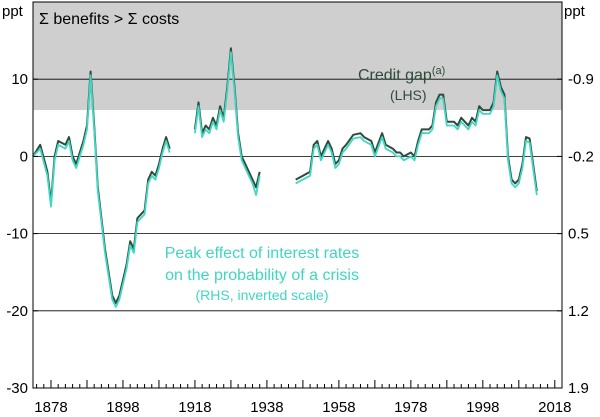  What do you see at coordinates (109, 19) in the screenshot?
I see `shaded-region-label: Σ benefits > Σ costs` at bounding box center [109, 19].